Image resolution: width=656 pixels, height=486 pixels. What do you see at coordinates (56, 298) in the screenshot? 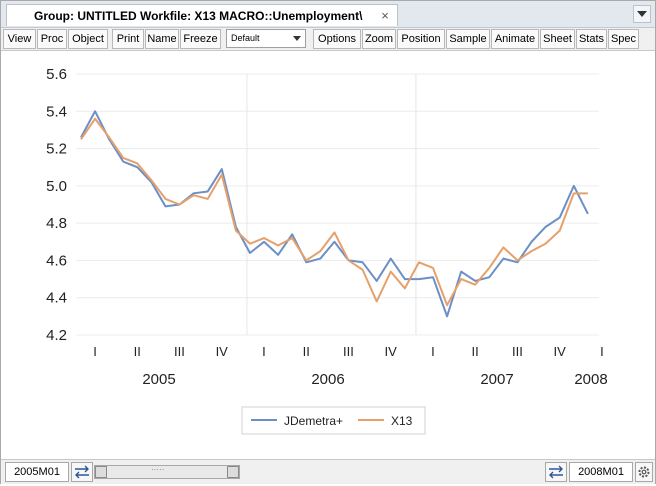
I see `y-tick-label: 4.4` at bounding box center [56, 298].